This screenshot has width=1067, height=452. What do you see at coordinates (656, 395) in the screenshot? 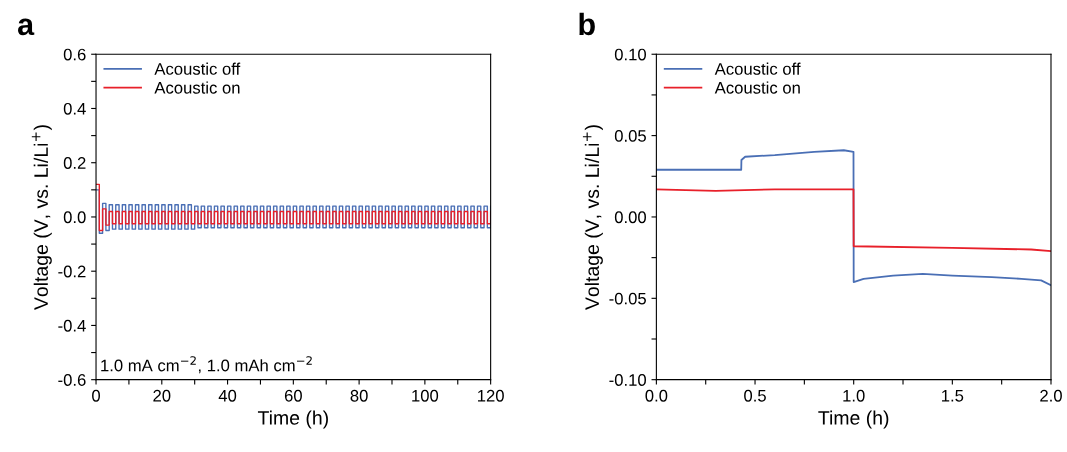
I see `x-tick-label: 0.0` at bounding box center [656, 395].